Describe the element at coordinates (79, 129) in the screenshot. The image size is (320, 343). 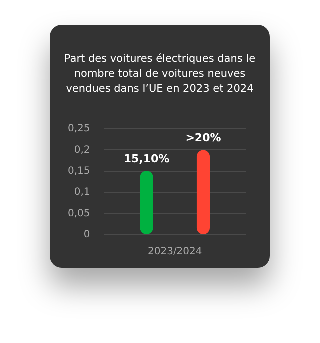
I see `y-tick-label: 0,25` at that location.